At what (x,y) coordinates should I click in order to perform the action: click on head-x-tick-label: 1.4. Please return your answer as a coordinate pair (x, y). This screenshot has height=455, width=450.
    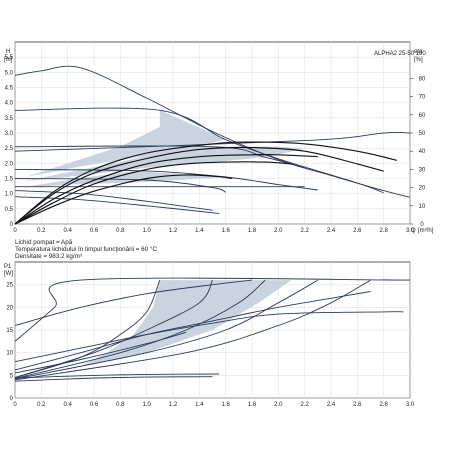
    Looking at the image, I should click on (199, 231).